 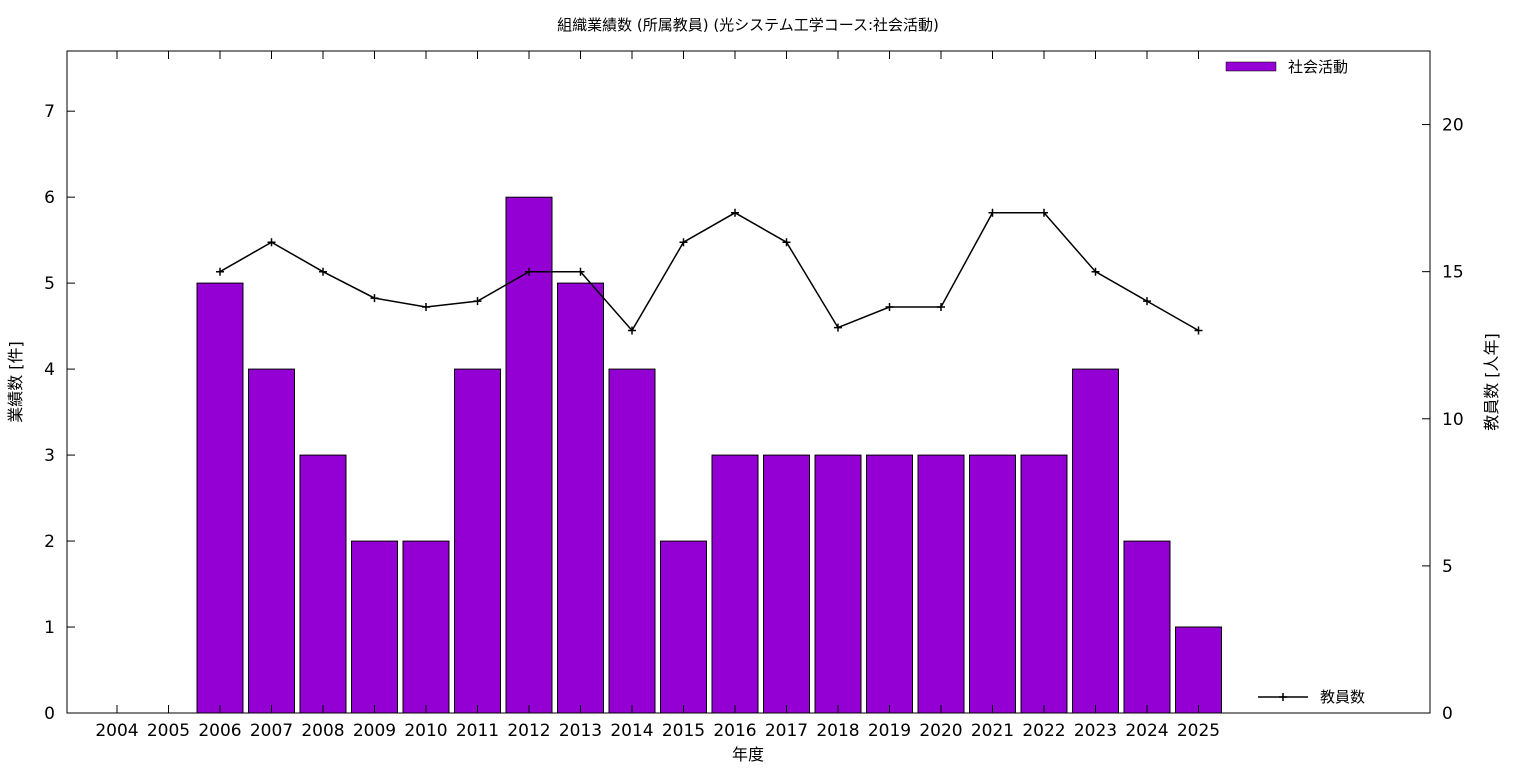 What do you see at coordinates (323, 271) in the screenshot?
I see `point-2008` at bounding box center [323, 271].